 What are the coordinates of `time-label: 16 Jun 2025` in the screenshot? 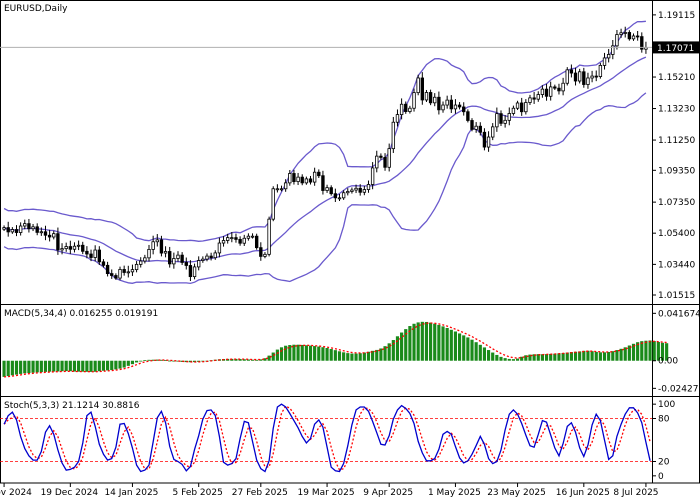 It's located at (583, 493).